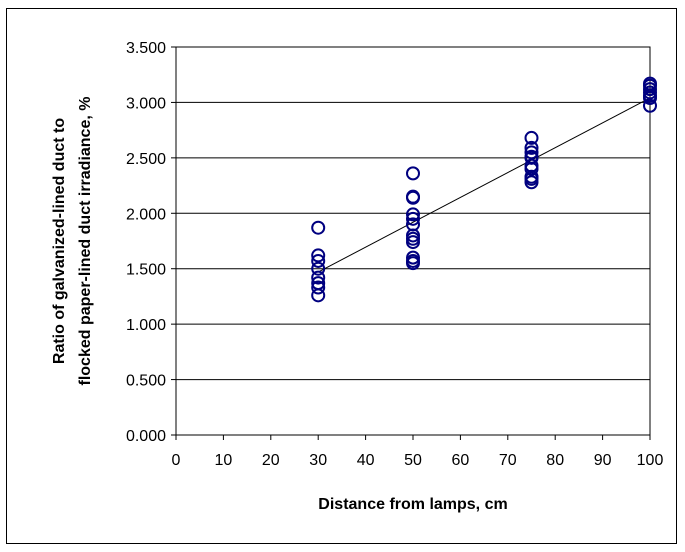  What do you see at coordinates (555, 460) in the screenshot?
I see `x-tick-label: 80` at bounding box center [555, 460].